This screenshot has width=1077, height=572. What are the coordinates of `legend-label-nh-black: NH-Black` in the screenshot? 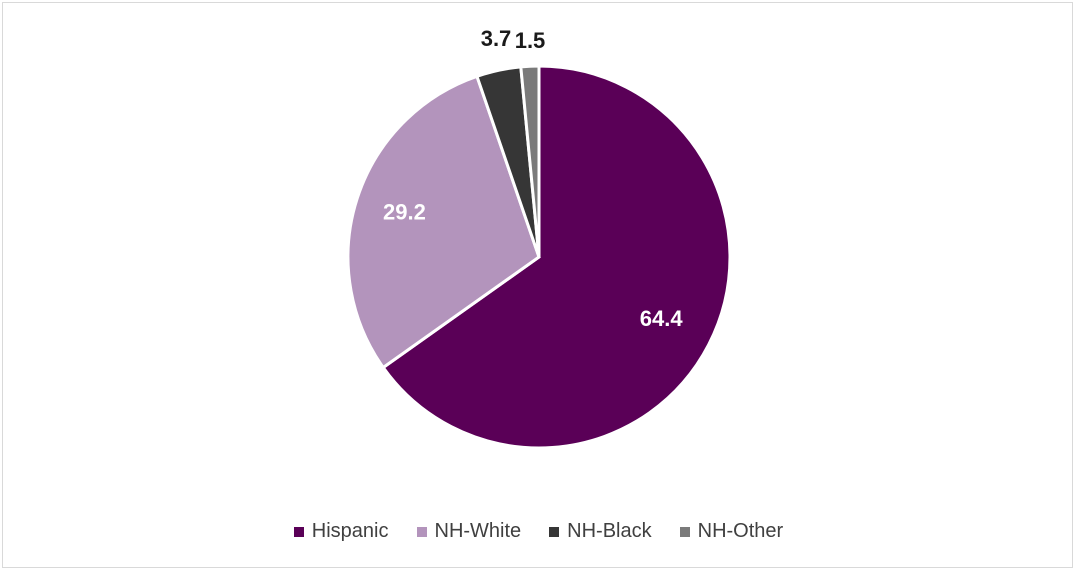 It's located at (609, 531).